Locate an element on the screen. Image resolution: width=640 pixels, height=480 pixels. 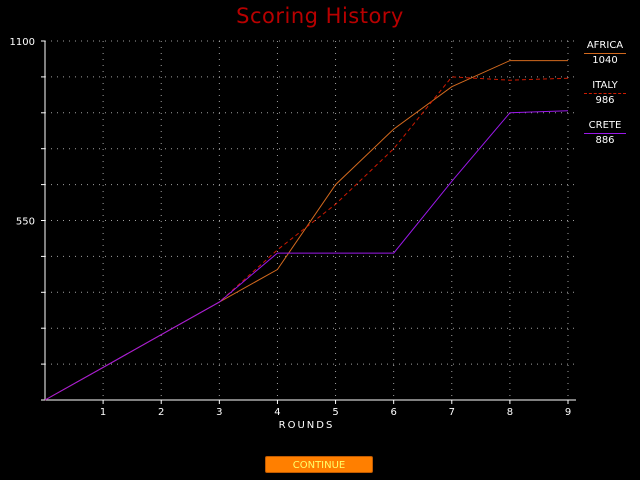
legend-name: AFRICA is located at coordinates (605, 45).